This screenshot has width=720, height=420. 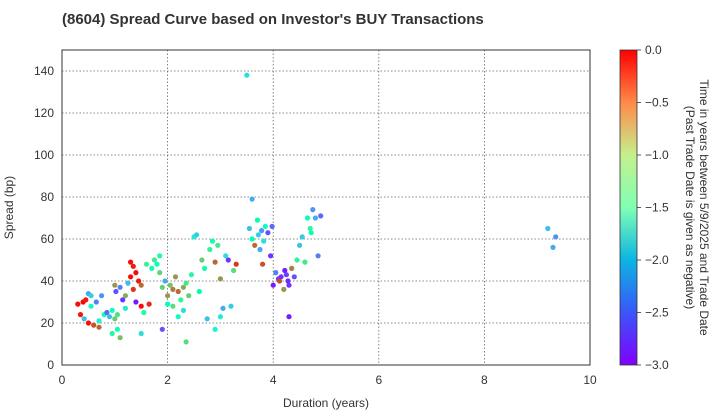 I want to click on y-axis-ticks: 0 20 40 60 80 100 120 140, so click(x=44, y=218).